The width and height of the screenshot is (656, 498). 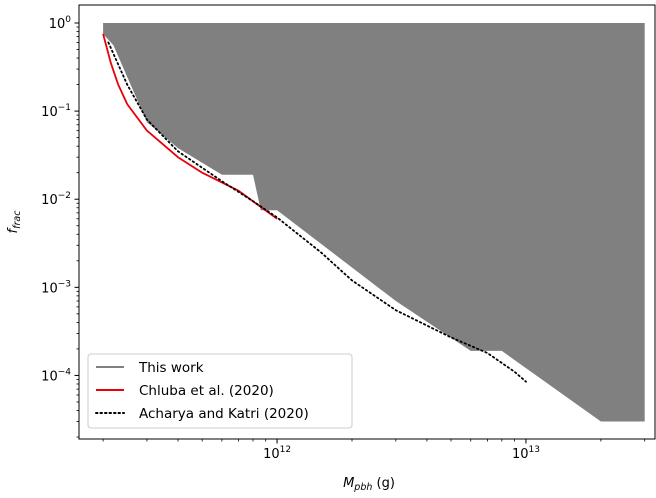 I want to click on x-tick-label: 1012, so click(x=277, y=453).